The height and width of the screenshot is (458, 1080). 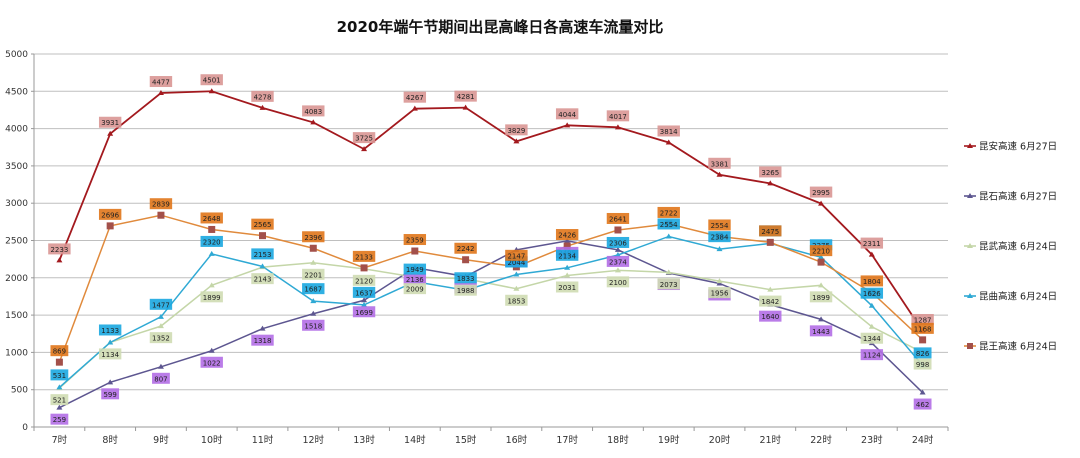 I want to click on x-tick-label: 24时, so click(x=923, y=440).